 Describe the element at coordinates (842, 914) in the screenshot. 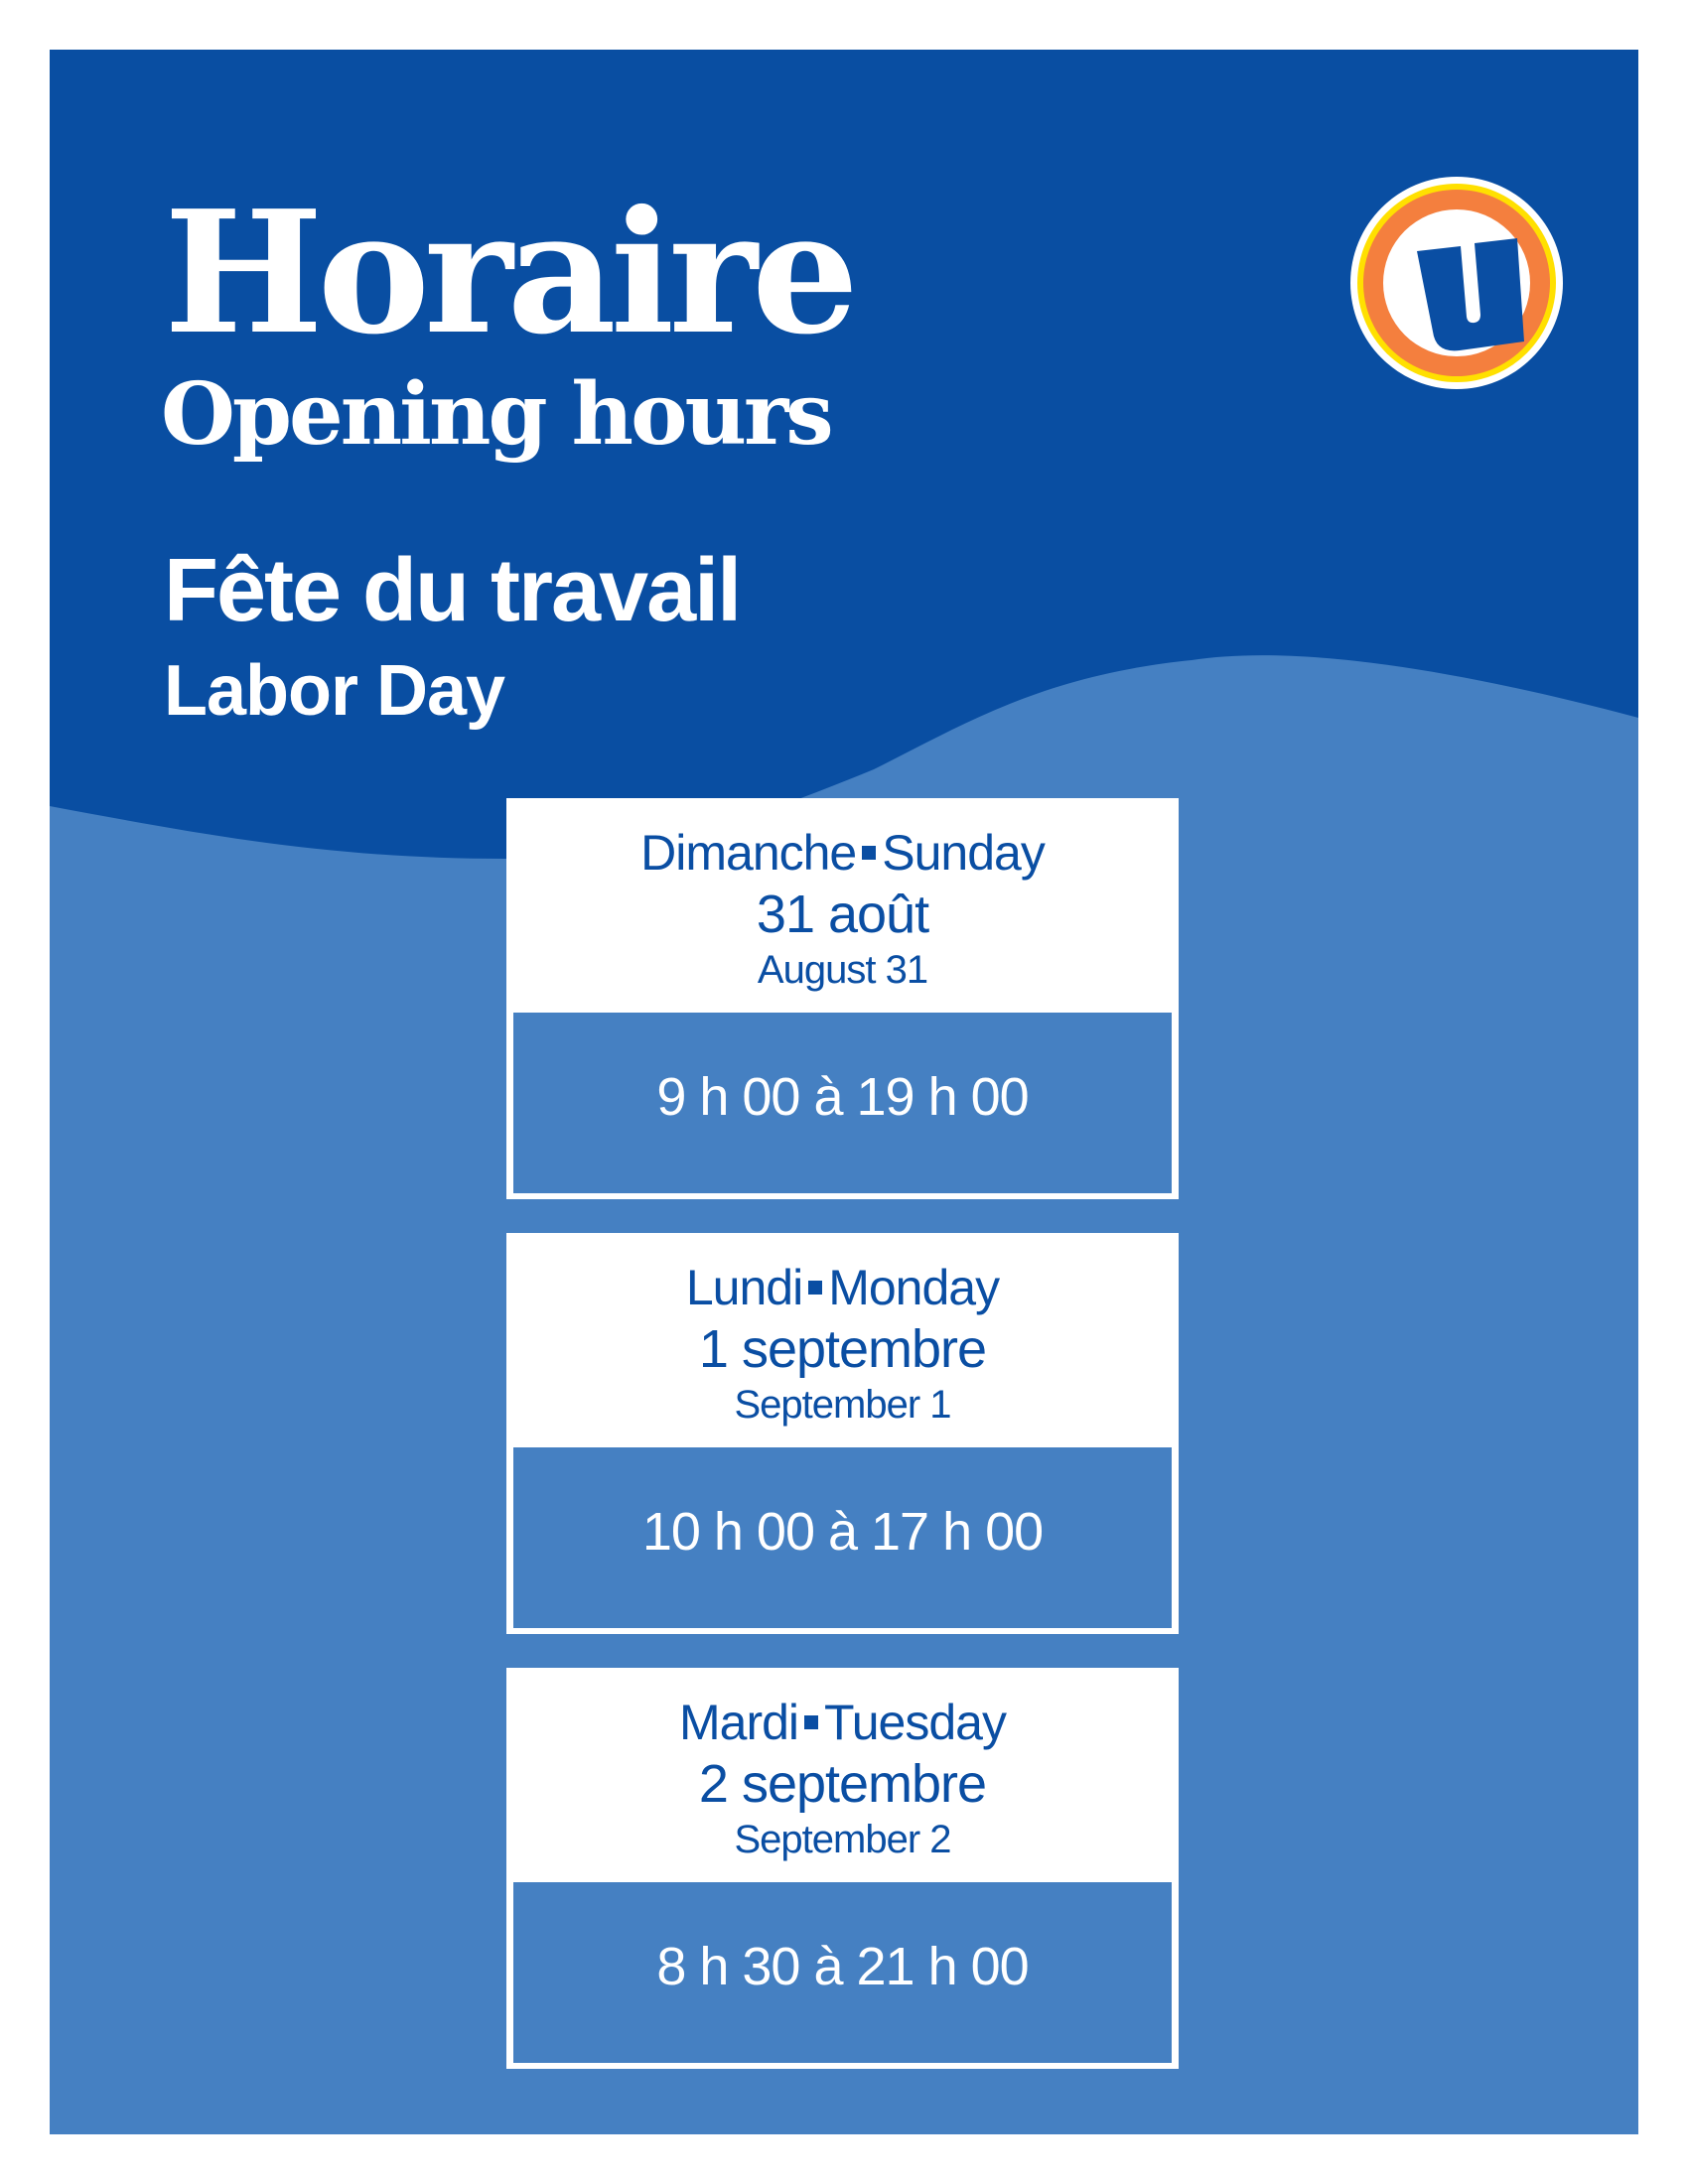

I see `date-fr: 31 août` at that location.